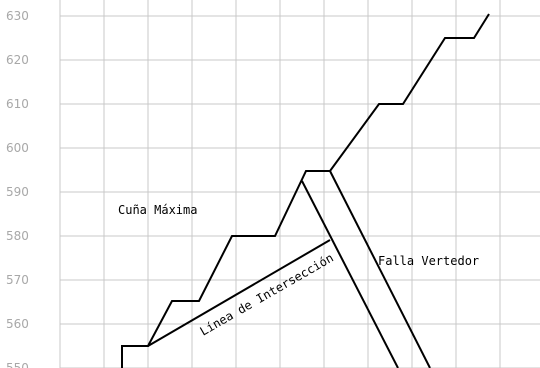  I want to click on y-tick-label: 610, so click(17, 104).